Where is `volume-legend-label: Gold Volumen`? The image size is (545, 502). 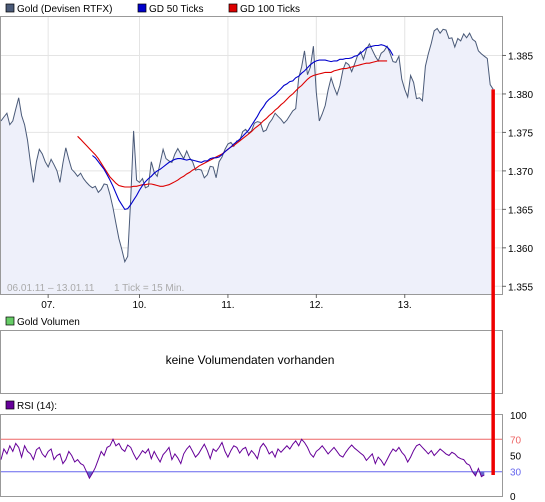
volume-legend-label: Gold Volumen is located at coordinates (48, 322).